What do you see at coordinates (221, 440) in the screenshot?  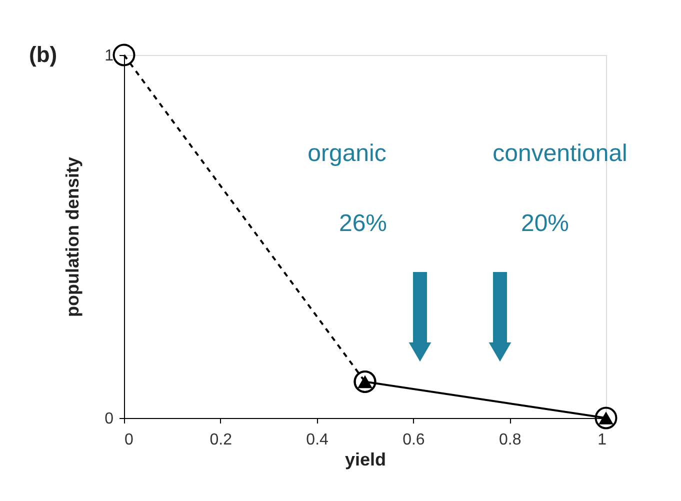 I see `x-tick-label: 0.2` at bounding box center [221, 440].